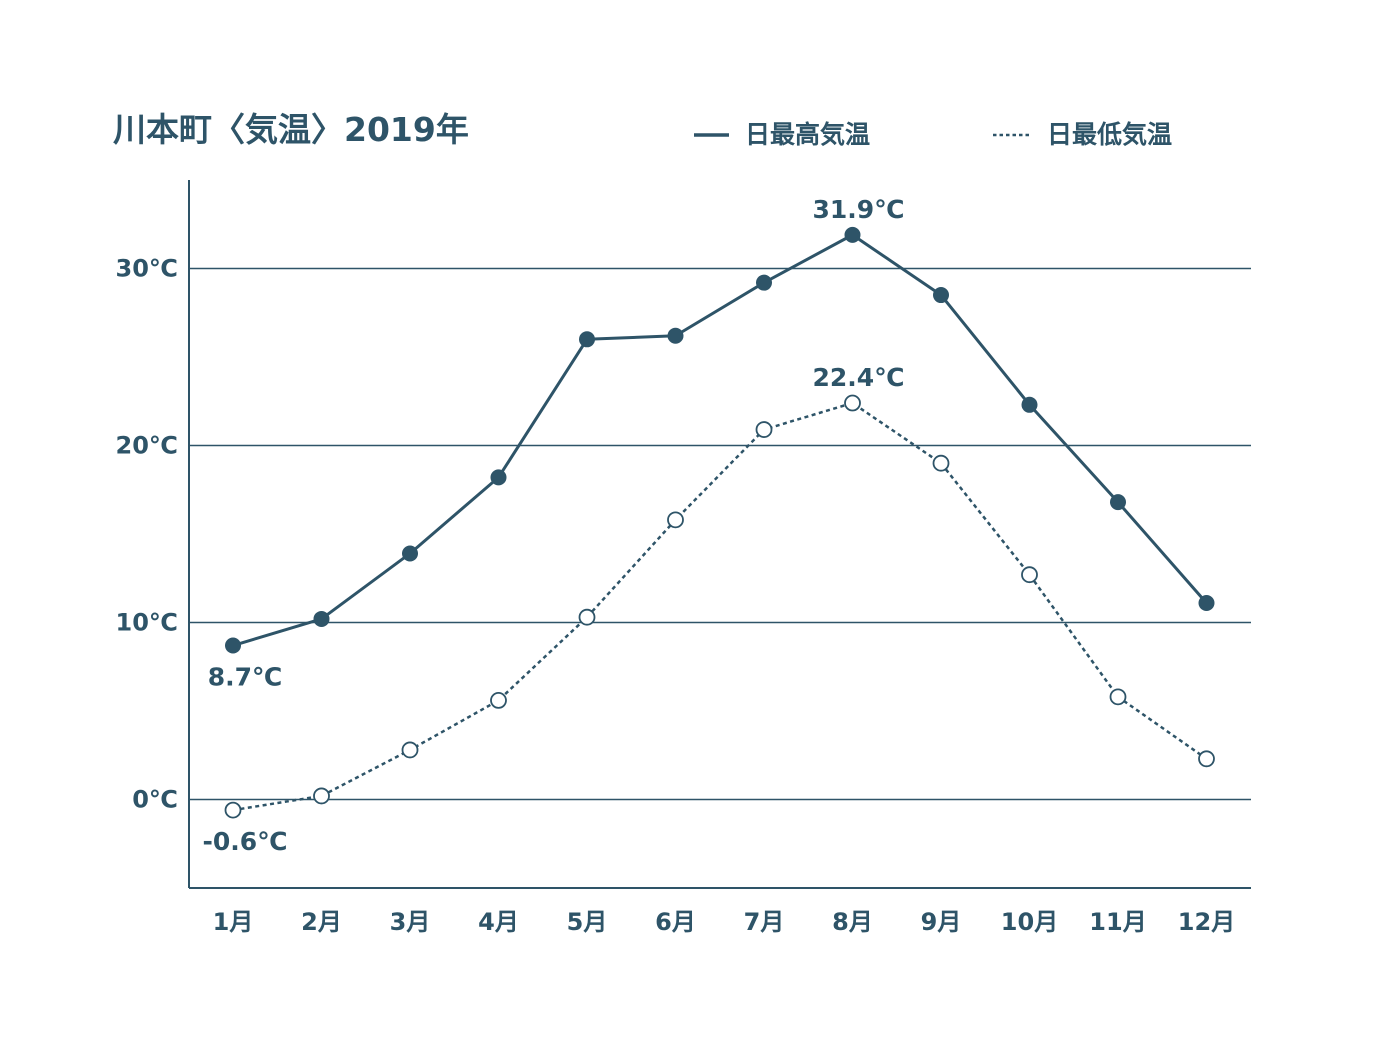 Image resolution: width=1400 pixels, height=1050 pixels. I want to click on data-label-min-8: 22.4℃, so click(859, 377).